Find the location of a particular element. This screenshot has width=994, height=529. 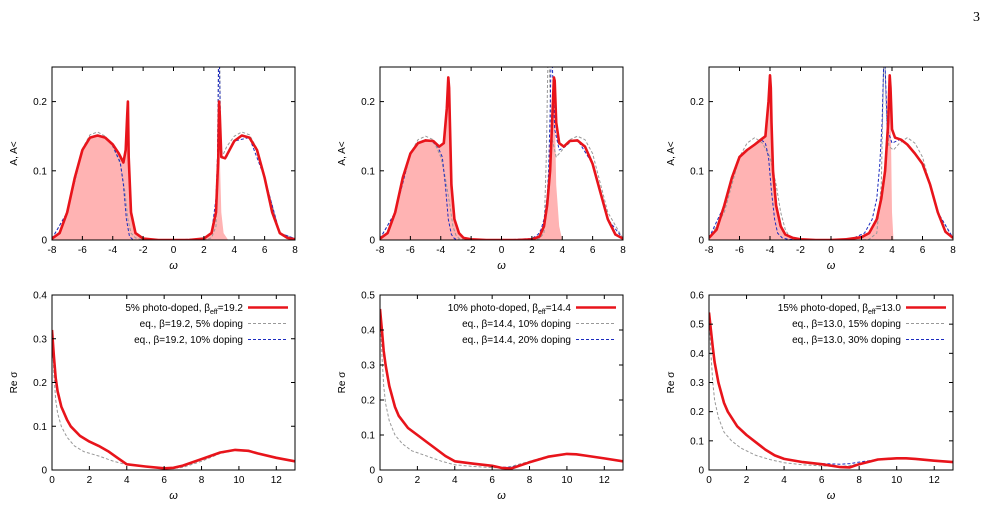

caption-remnant is located at coordinates (538, 517).